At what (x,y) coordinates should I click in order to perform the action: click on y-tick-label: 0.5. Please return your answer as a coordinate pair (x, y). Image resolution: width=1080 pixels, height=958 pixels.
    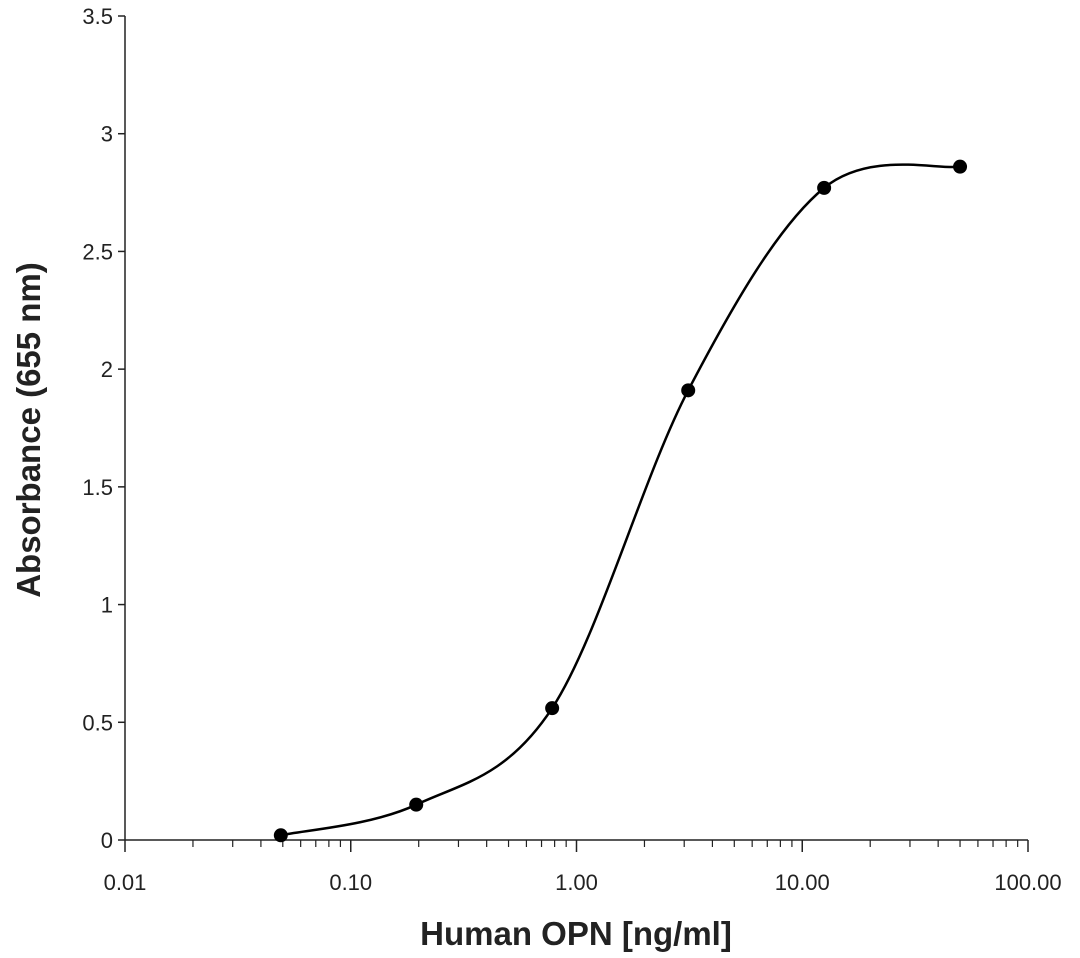
    Looking at the image, I should click on (97, 722).